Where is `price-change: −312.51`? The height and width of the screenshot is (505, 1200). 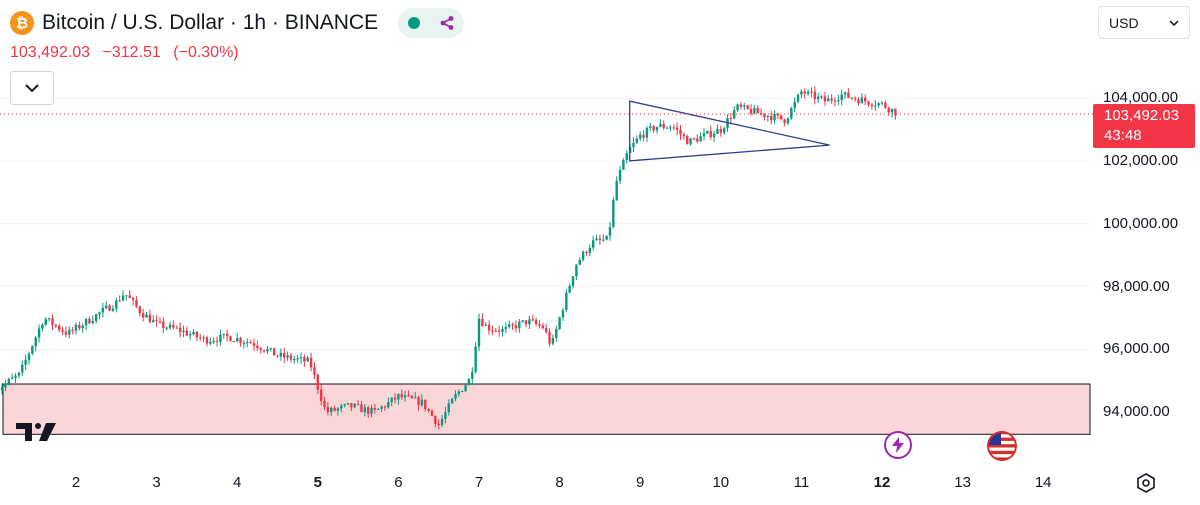
price-change: −312.51 is located at coordinates (131, 52).